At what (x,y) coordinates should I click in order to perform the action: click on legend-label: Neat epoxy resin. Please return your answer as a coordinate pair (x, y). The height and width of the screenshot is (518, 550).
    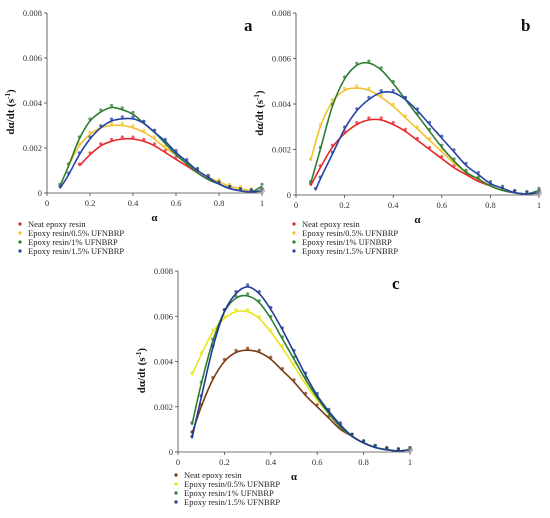
    Looking at the image, I should click on (331, 224).